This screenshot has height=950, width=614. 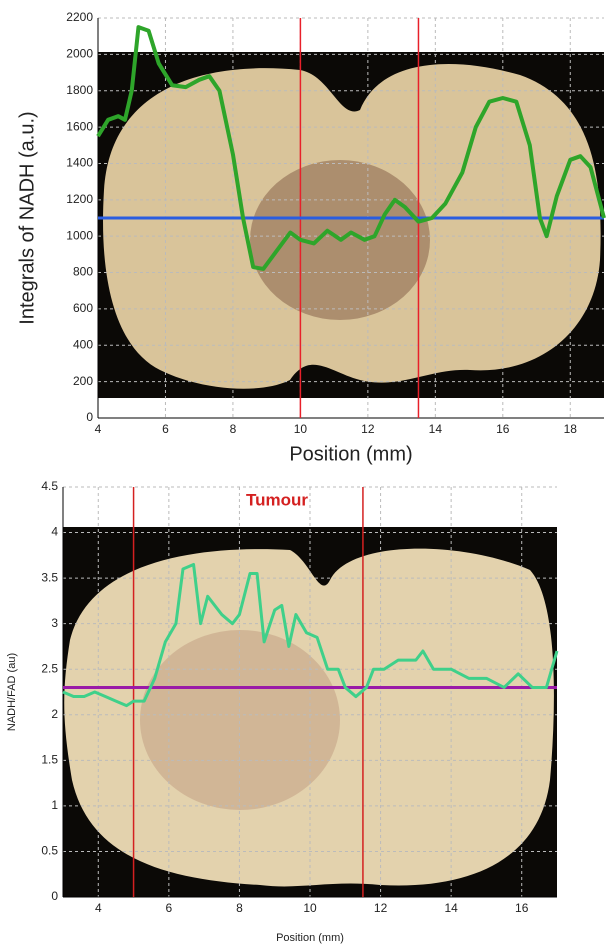 What do you see at coordinates (49, 486) in the screenshot?
I see `y-tick-label: 4.5` at bounding box center [49, 486].